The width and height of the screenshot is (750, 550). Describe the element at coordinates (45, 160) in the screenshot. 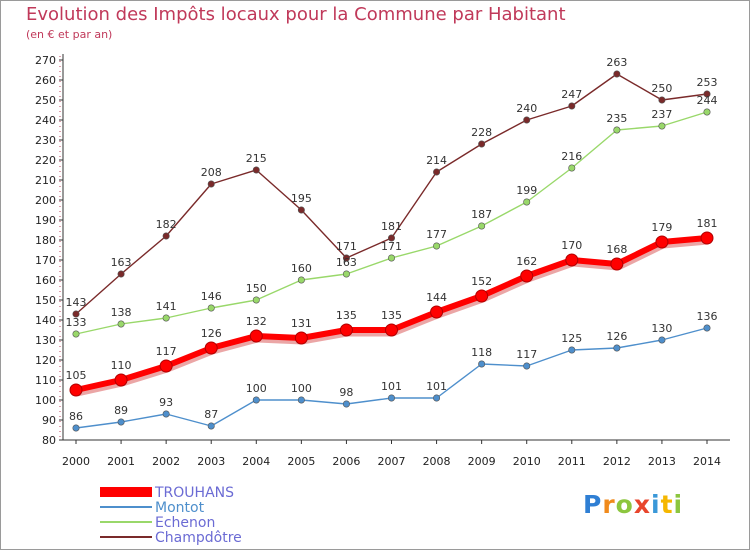

I see `y-tick-label: 220` at that location.